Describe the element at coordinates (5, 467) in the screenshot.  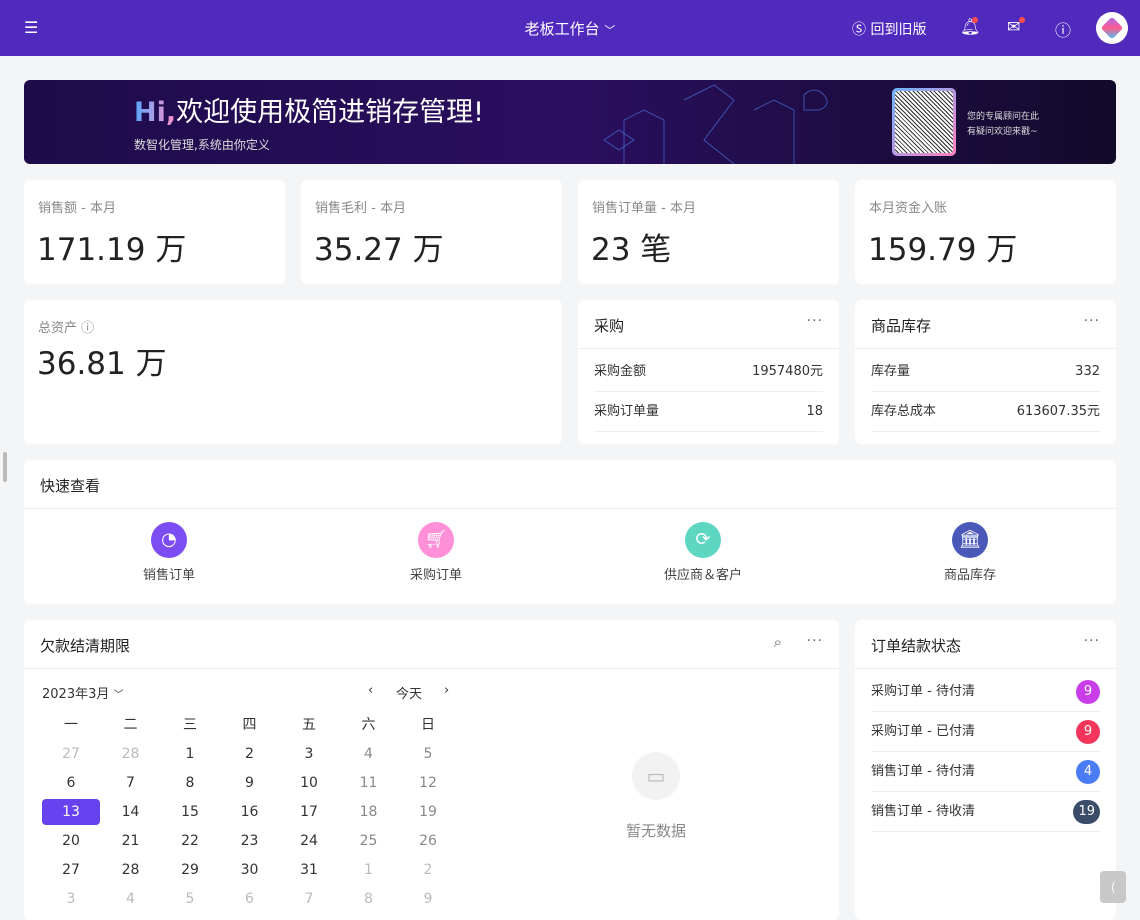
I see `side-drag-handle` at that location.